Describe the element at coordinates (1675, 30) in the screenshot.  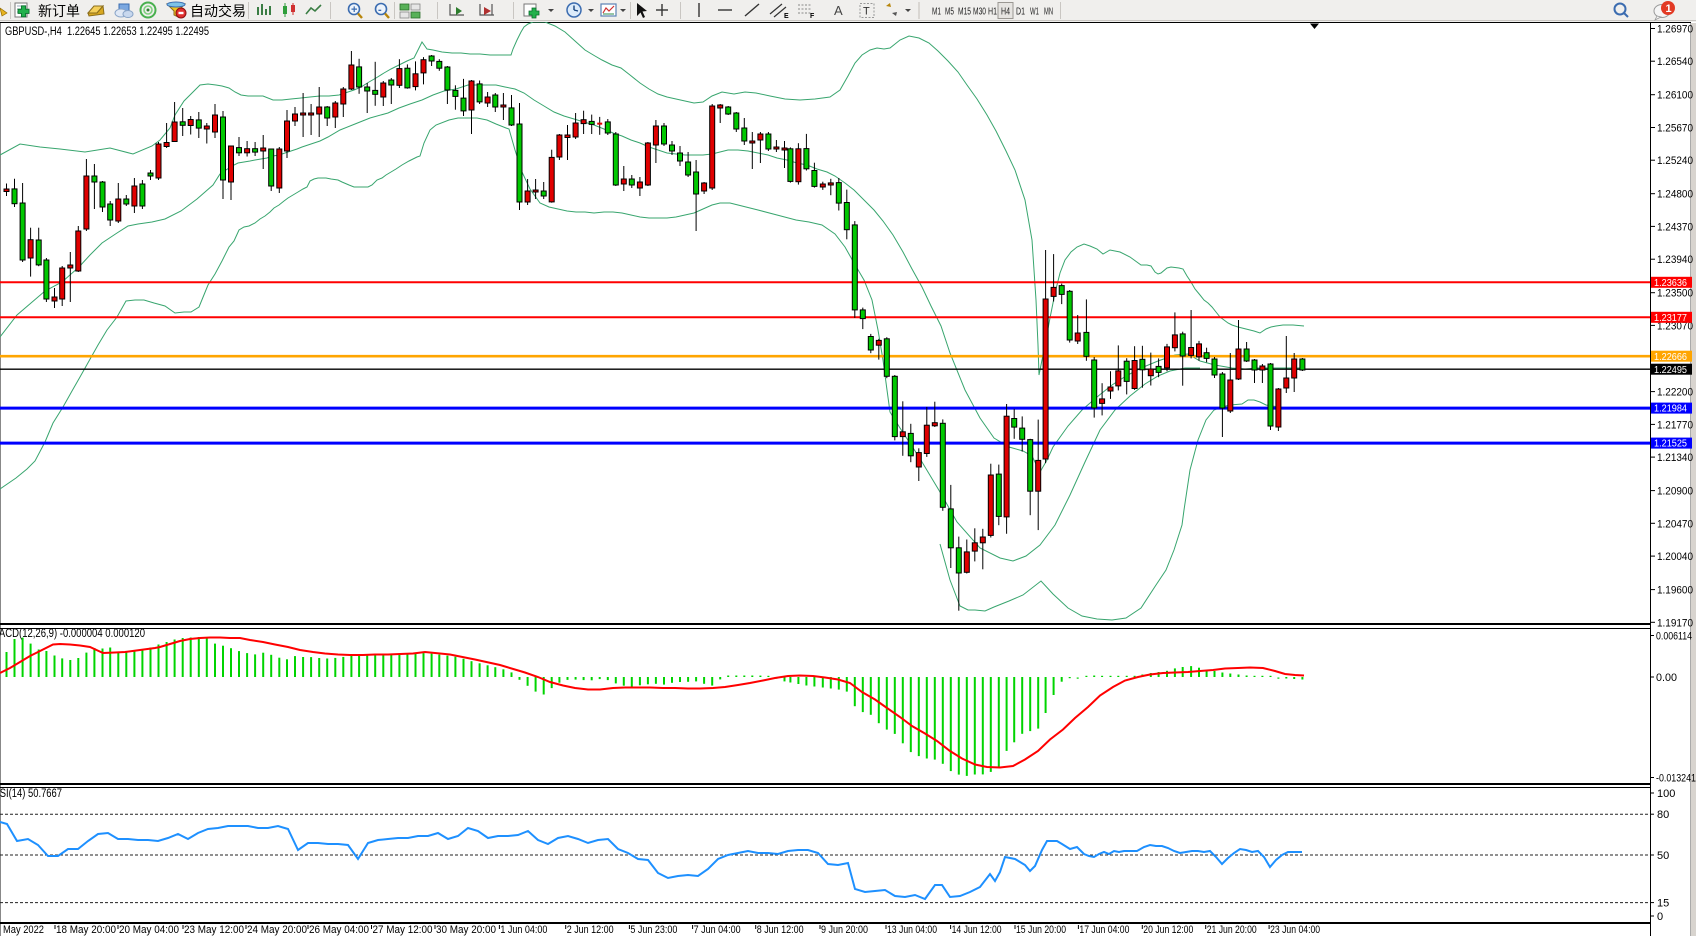
I see `svg-text: 1.26970` at that location.